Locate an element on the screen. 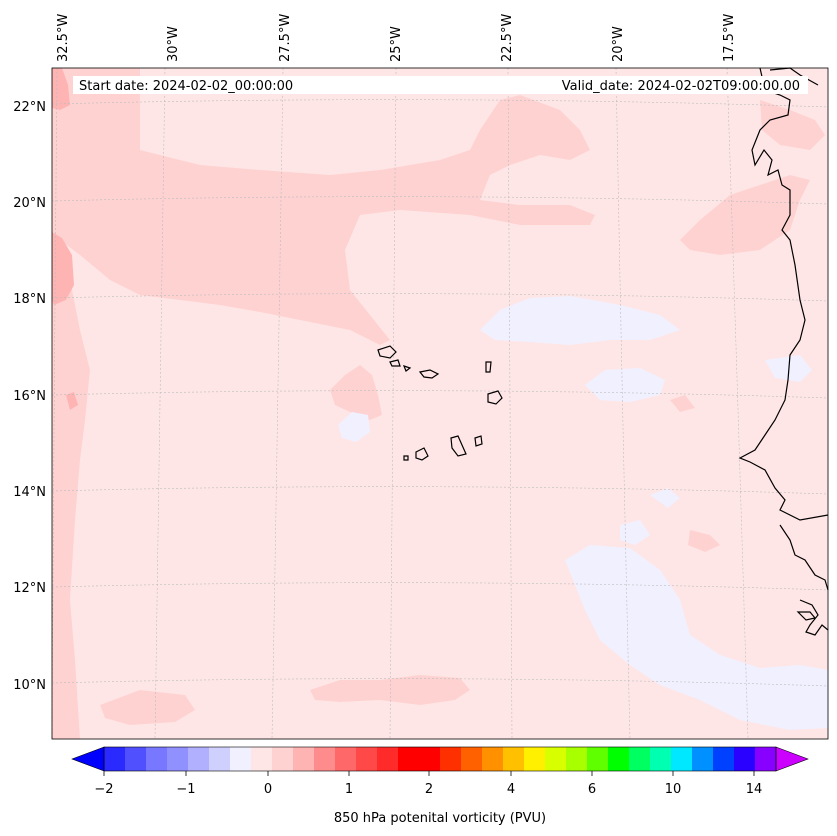 The image size is (837, 836). island-santo-antao is located at coordinates (387, 352).